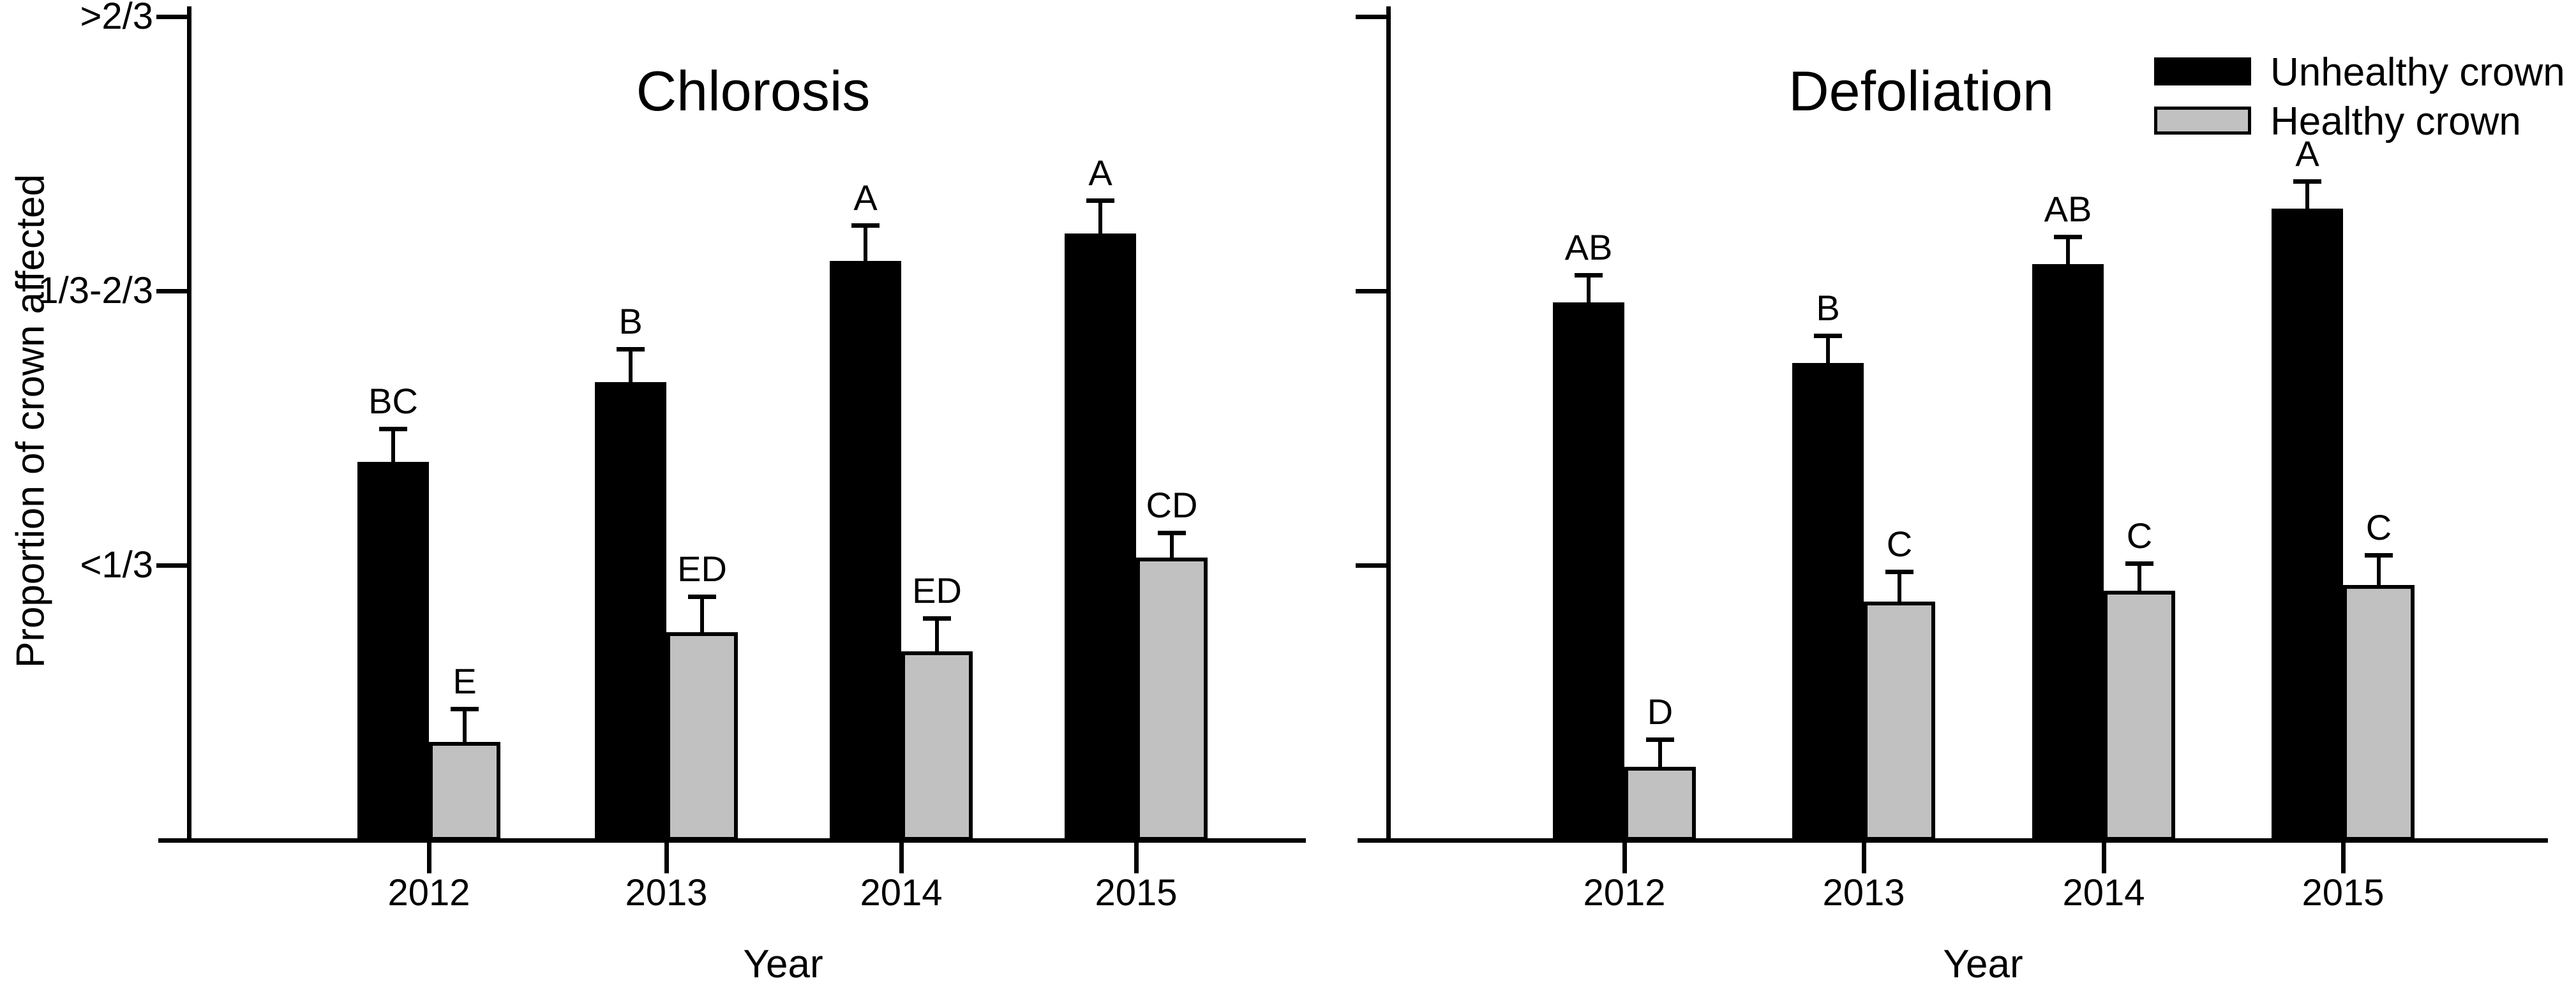  What do you see at coordinates (783, 964) in the screenshot?
I see `panel1-x-axis-title: Year` at bounding box center [783, 964].